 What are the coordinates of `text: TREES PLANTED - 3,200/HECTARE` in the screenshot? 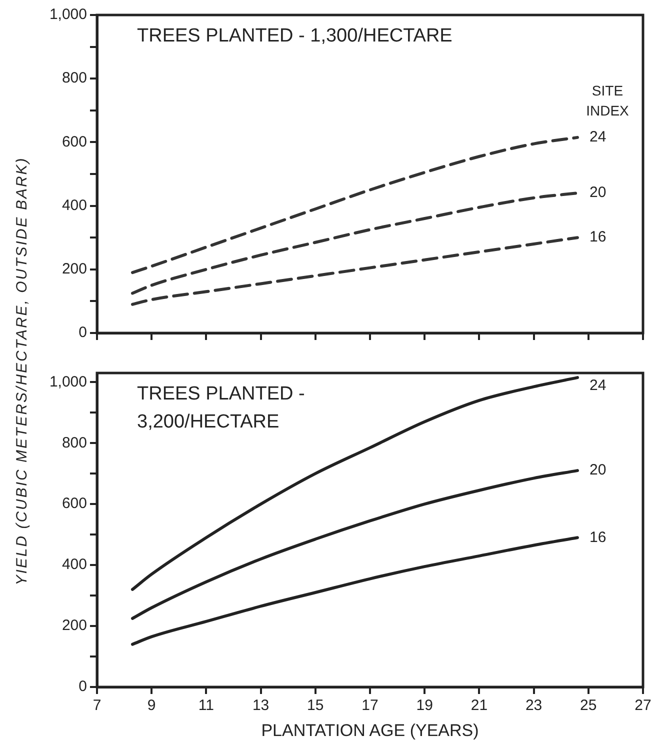 It's located at (221, 408).